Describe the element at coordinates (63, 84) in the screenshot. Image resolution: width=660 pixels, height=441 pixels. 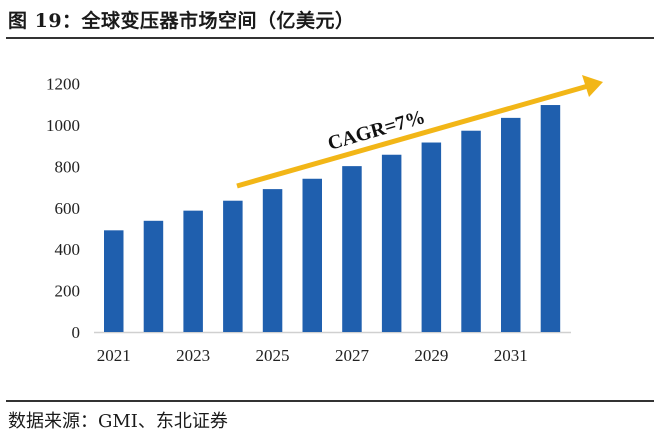
I see `y-tick-label: 1200` at that location.